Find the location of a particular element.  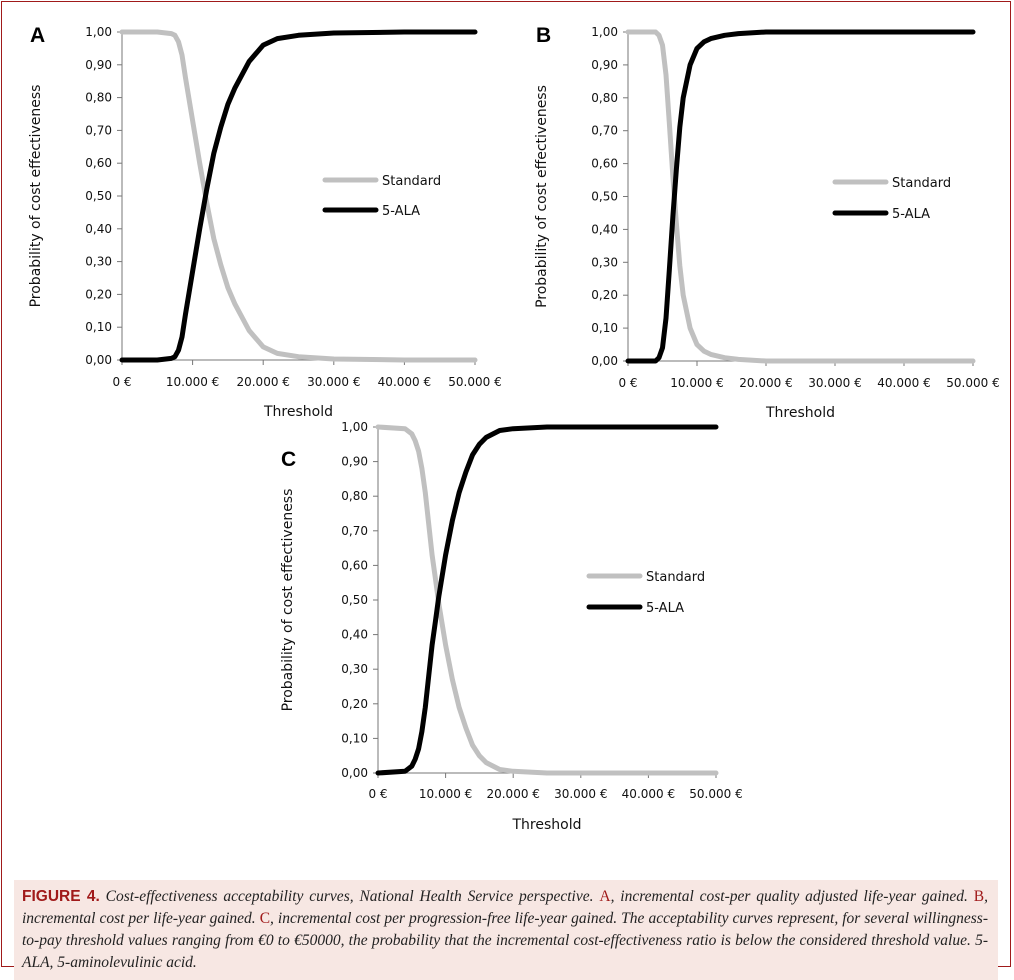

chart-b-series-five-ala-line is located at coordinates (800, 196).